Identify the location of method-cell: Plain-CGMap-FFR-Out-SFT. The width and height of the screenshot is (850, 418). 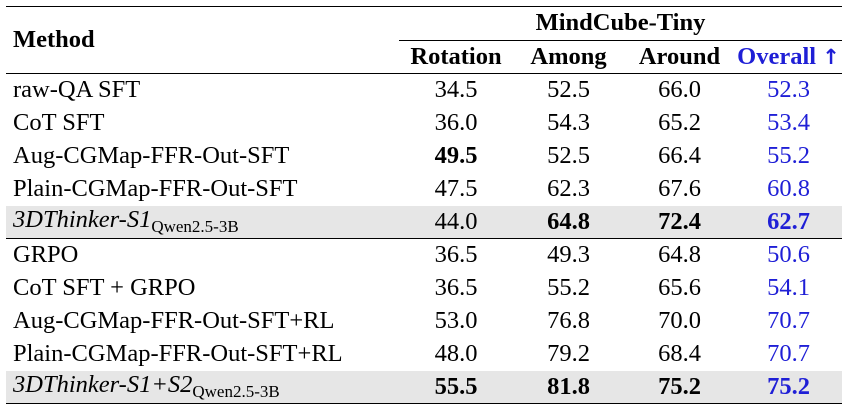
(155, 188).